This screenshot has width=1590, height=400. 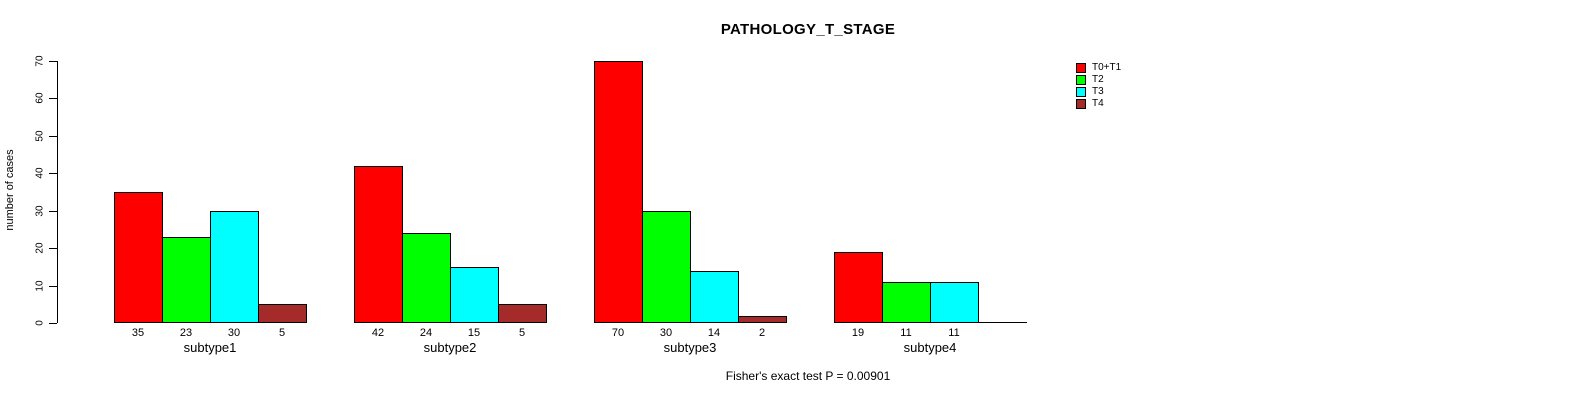 I want to click on x-category-label: subtype2, so click(x=450, y=347).